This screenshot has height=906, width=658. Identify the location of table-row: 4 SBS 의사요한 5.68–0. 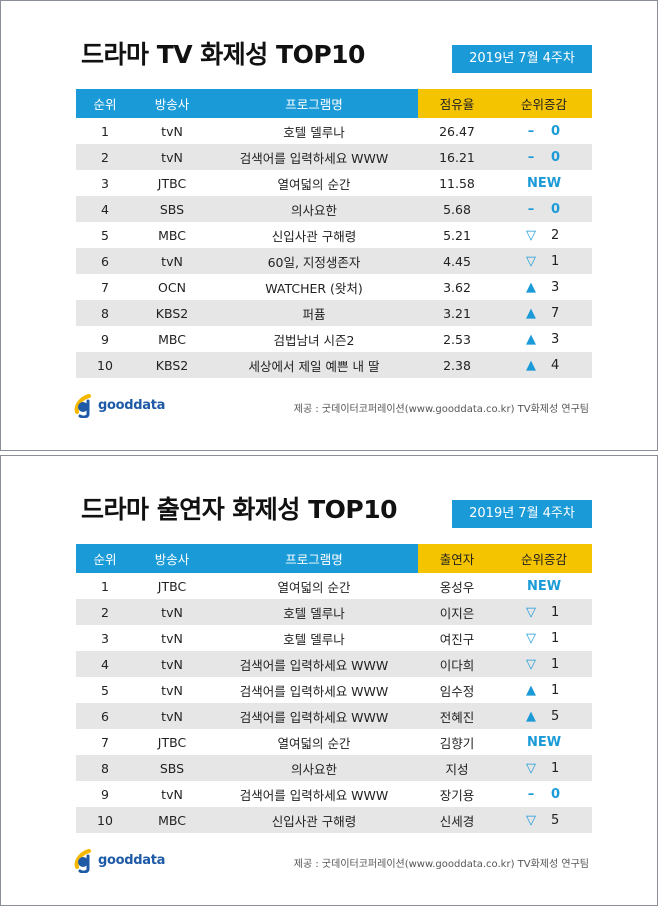
(334, 209).